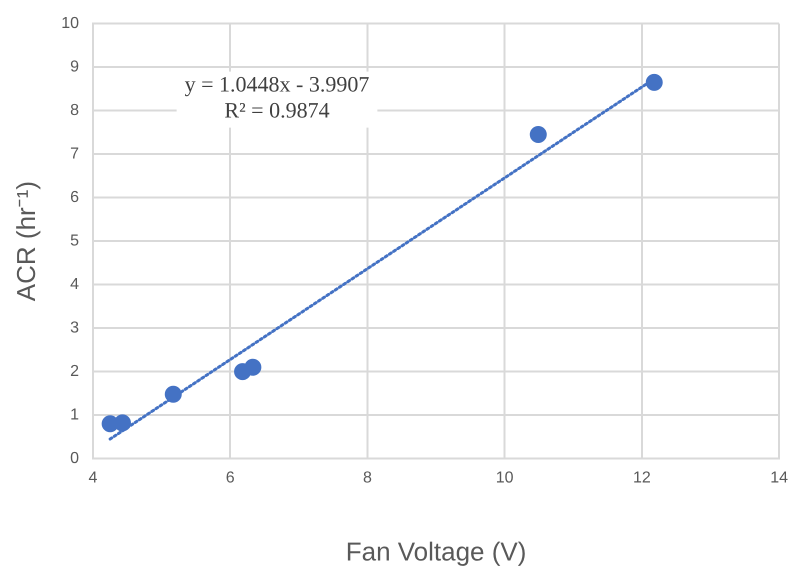  Describe the element at coordinates (75, 328) in the screenshot. I see `y-tick-label: 3` at that location.